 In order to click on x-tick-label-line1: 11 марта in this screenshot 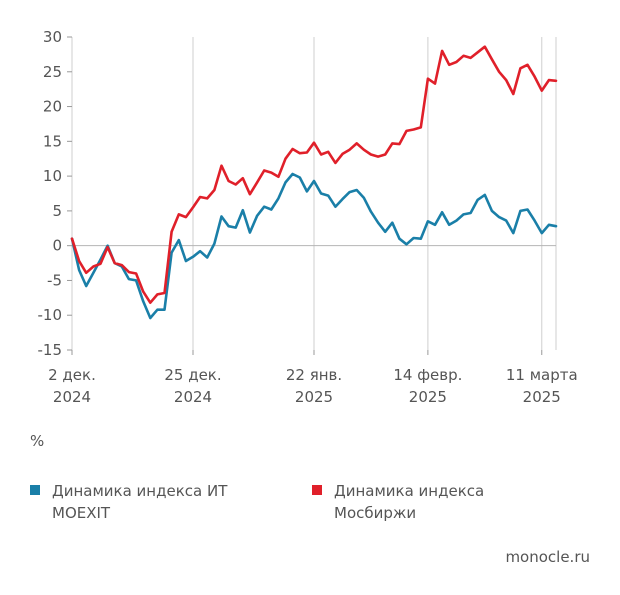, I will do `click(542, 375)`.